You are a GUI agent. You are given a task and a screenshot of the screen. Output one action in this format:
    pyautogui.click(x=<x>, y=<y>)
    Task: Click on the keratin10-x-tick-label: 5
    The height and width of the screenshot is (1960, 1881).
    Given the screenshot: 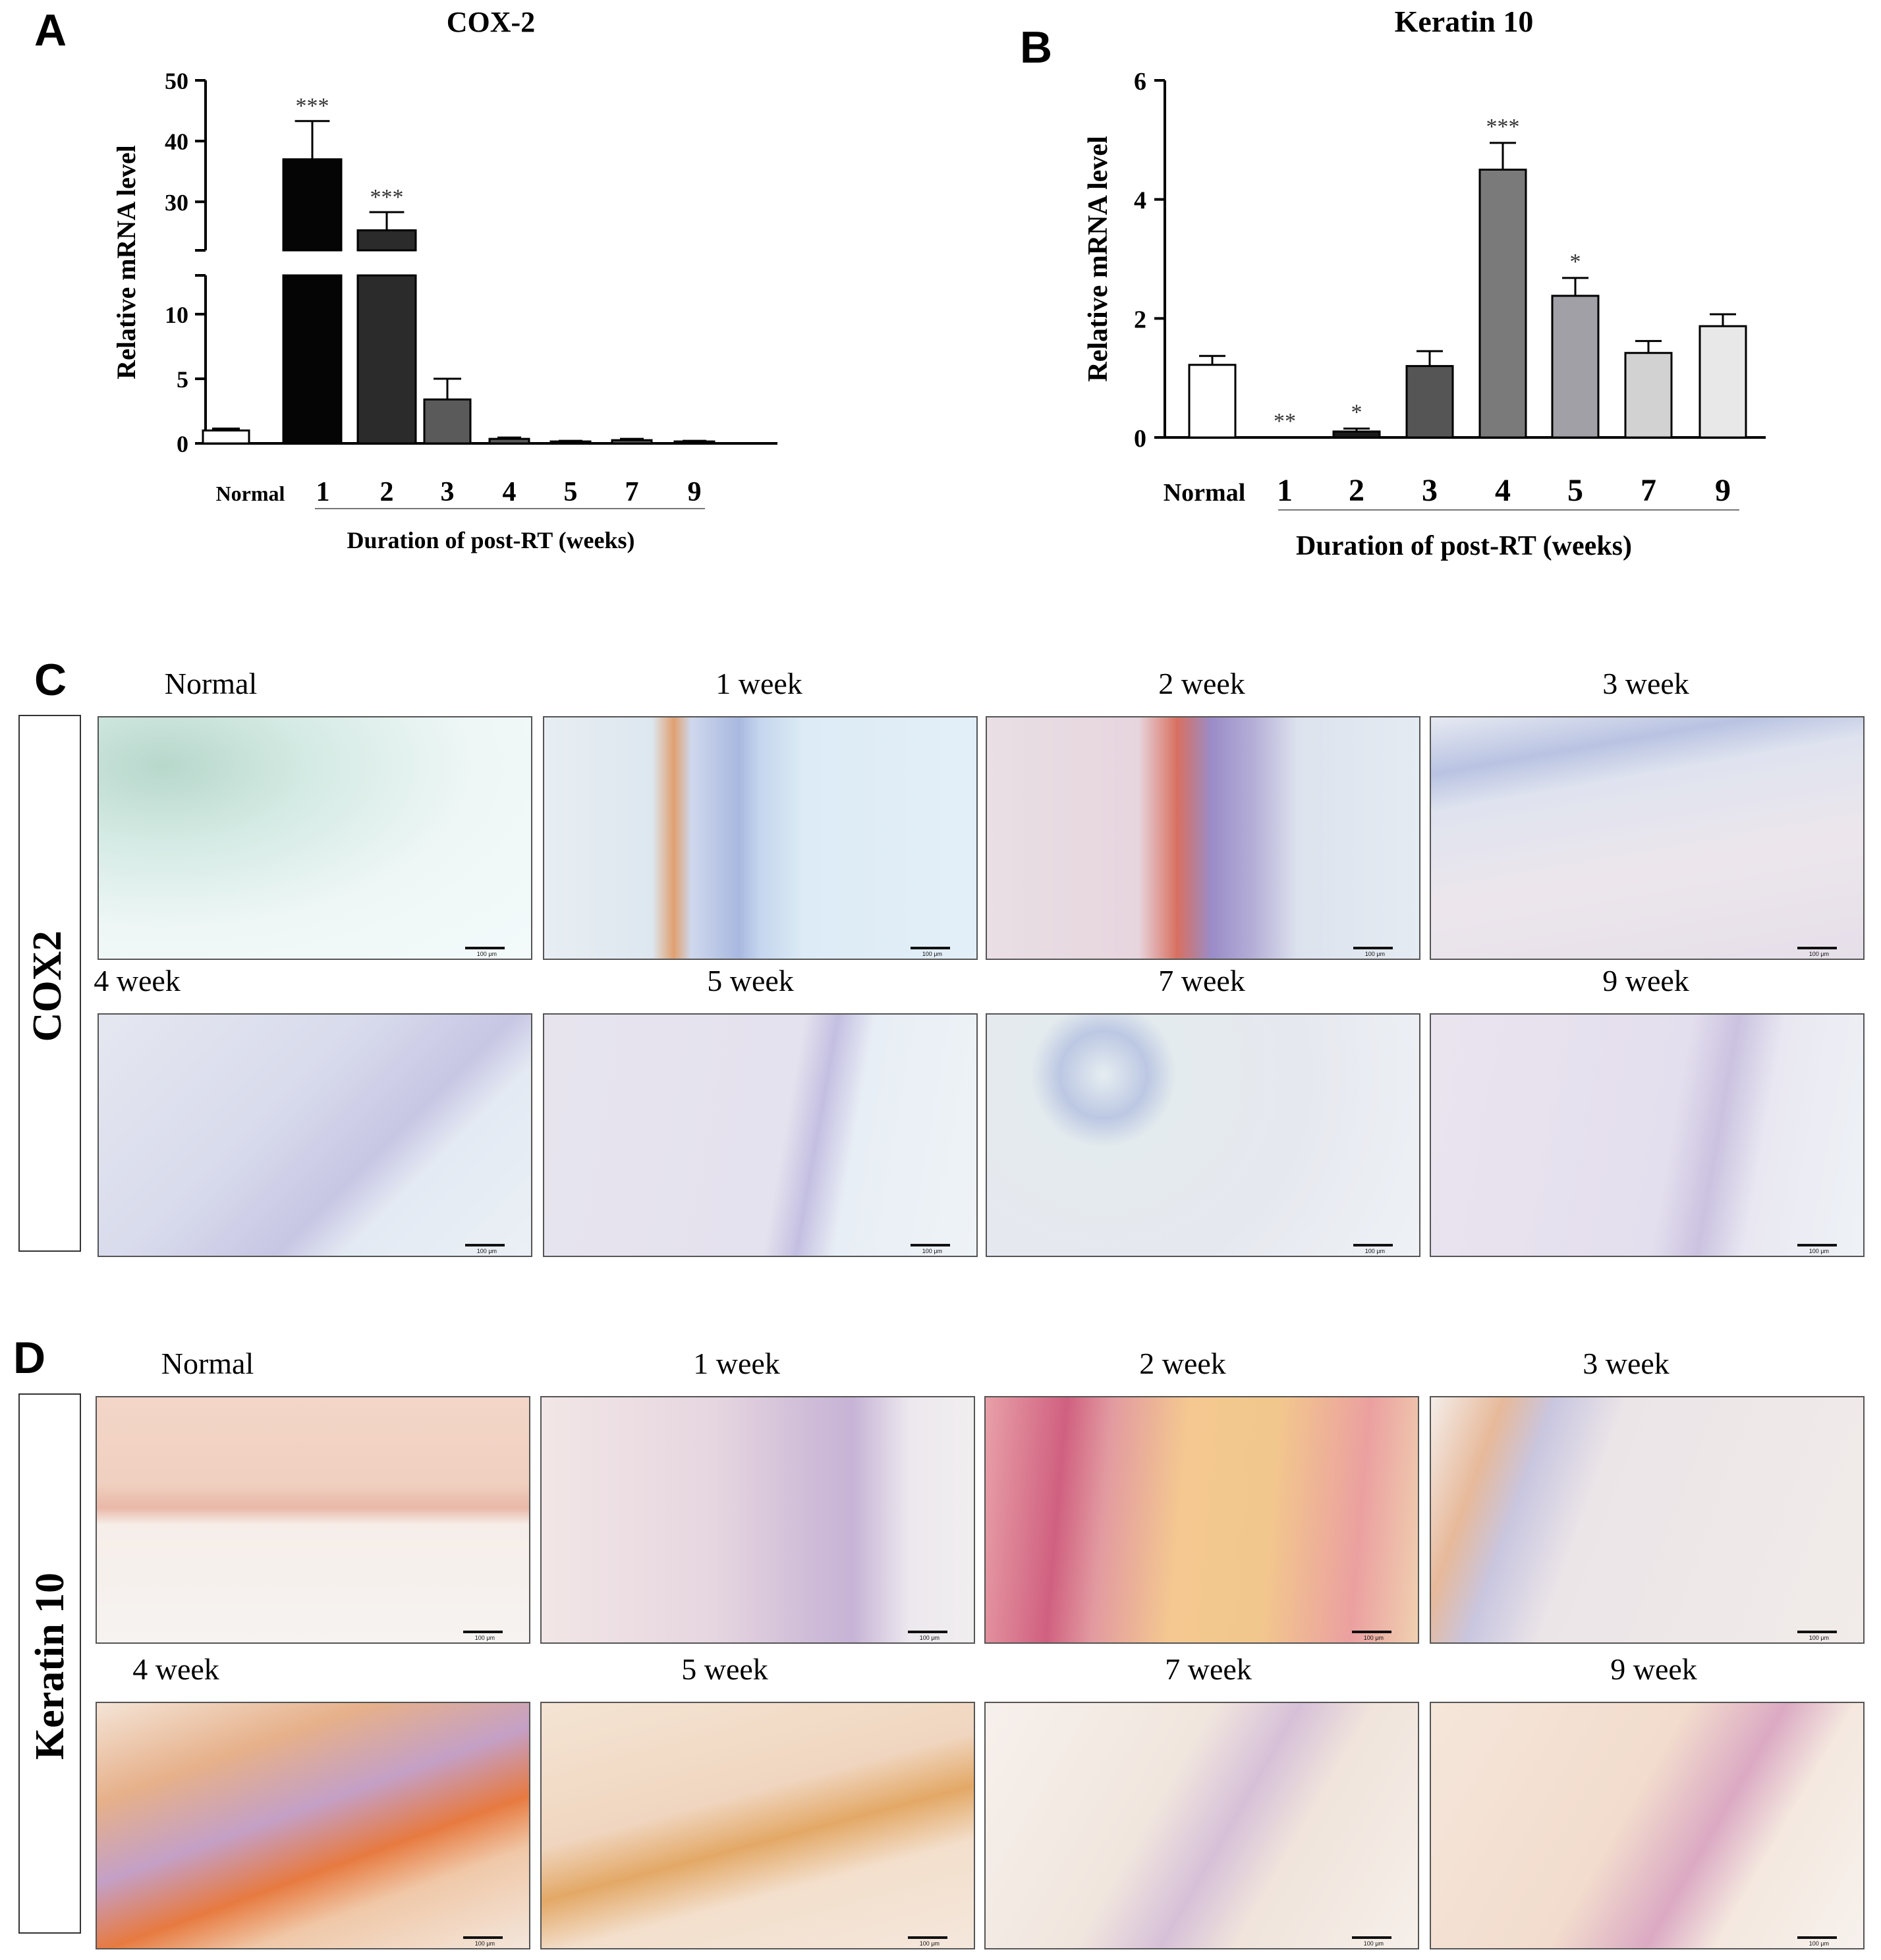 What is the action you would take?
    pyautogui.click(x=1575, y=490)
    